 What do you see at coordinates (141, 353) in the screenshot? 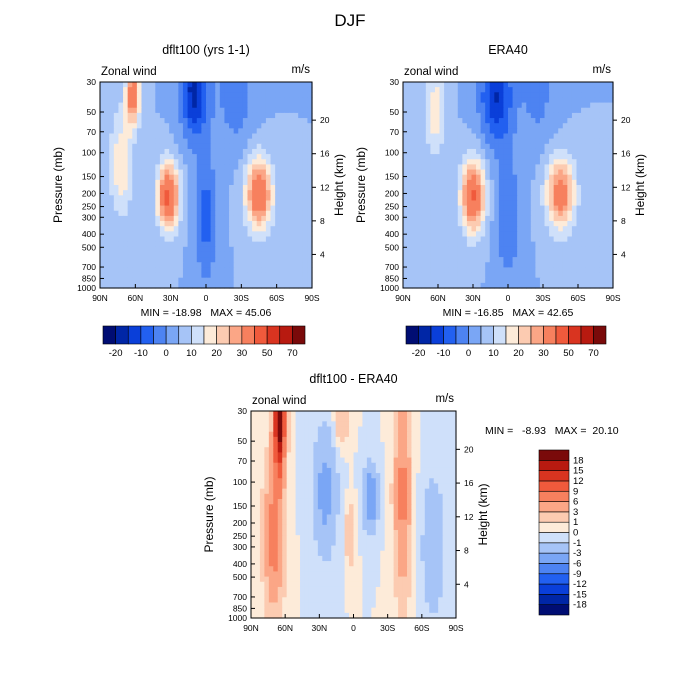
I see `colorbar-label: -10` at bounding box center [141, 353].